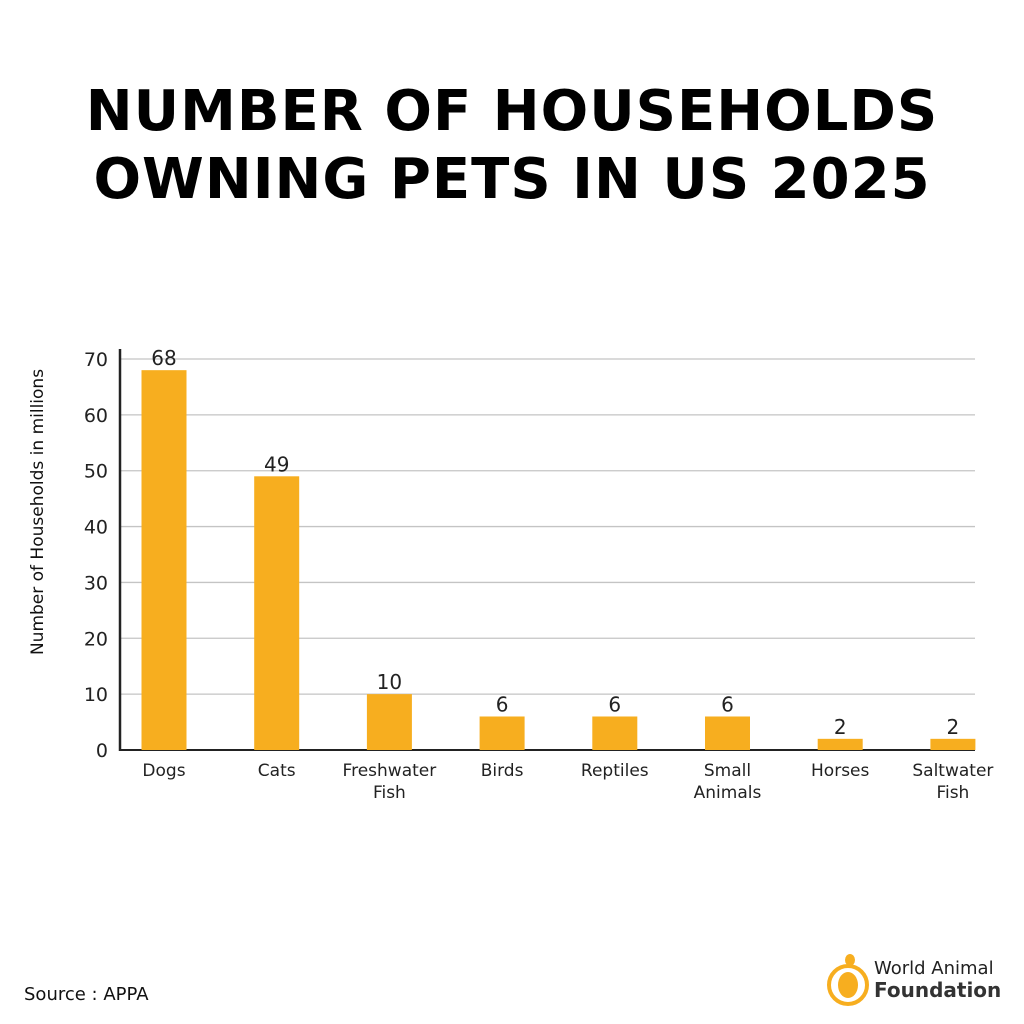  Describe the element at coordinates (102, 751) in the screenshot. I see `y-tick-label: 0` at that location.